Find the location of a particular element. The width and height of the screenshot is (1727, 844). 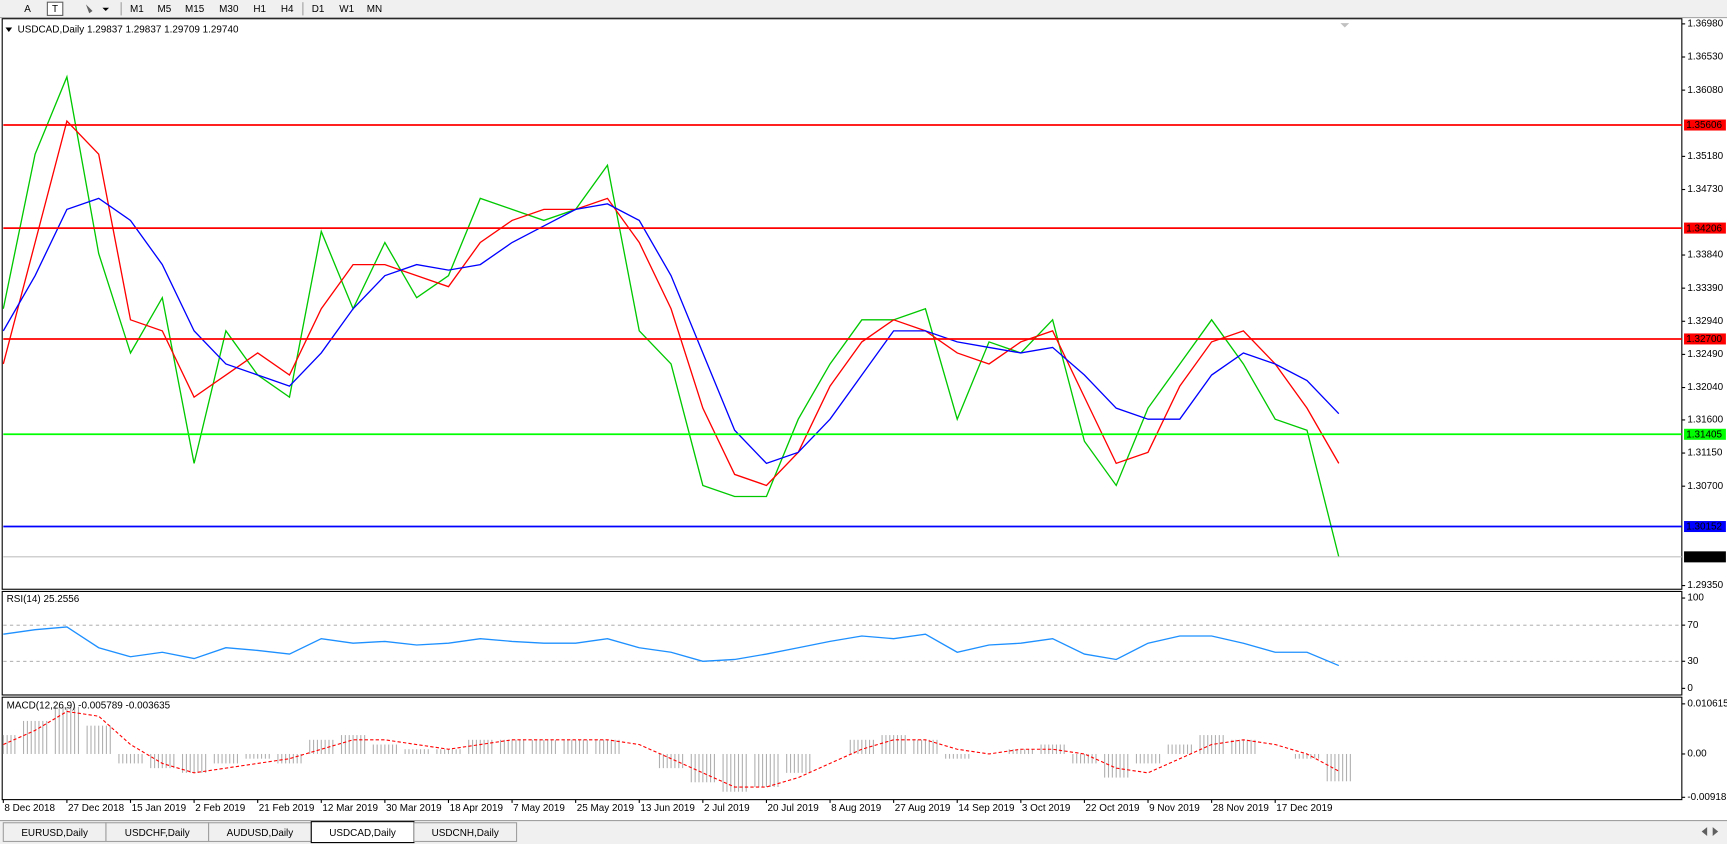

tab-label: USDCHF,Daily is located at coordinates (157, 833).